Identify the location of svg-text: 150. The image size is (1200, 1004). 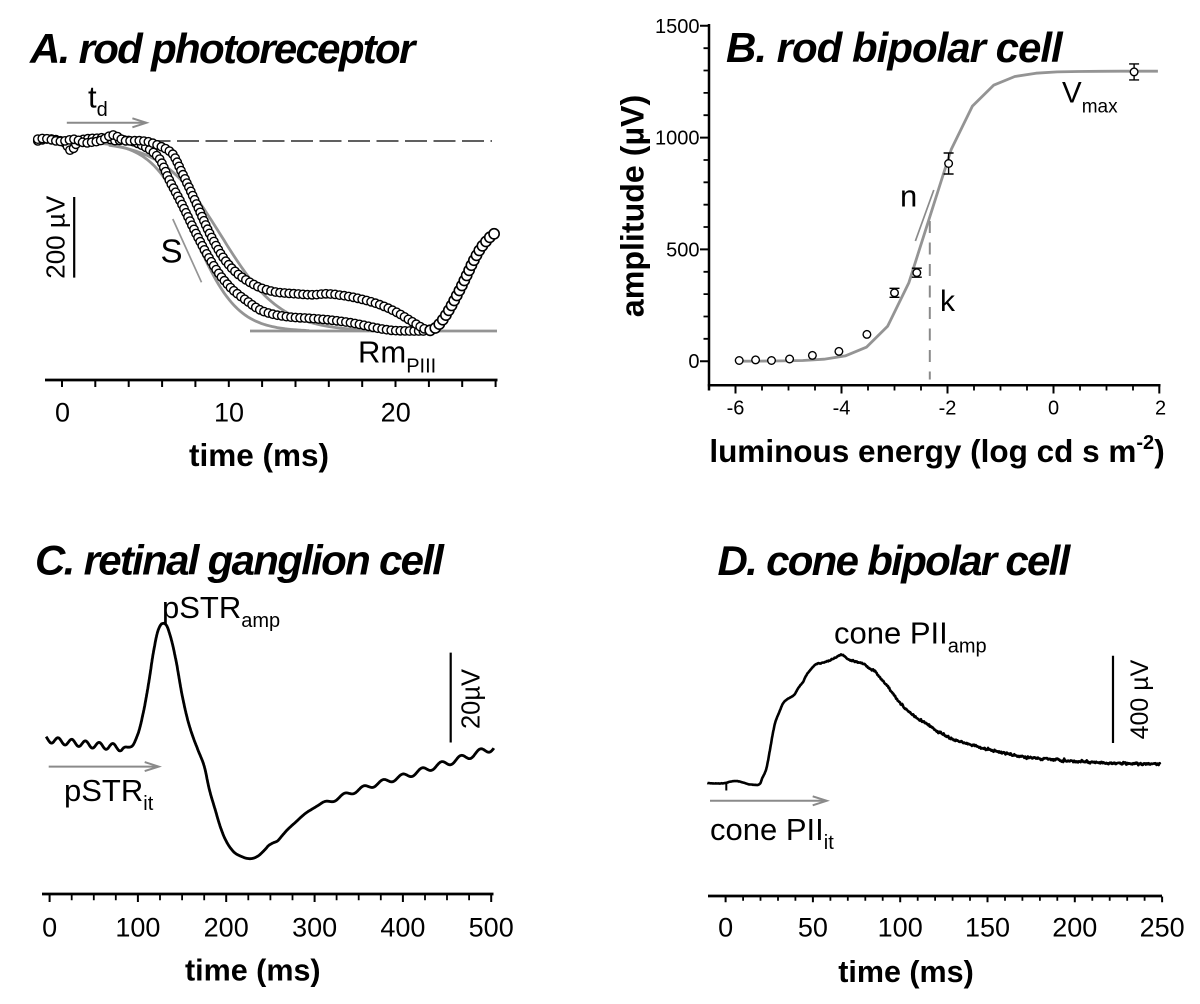
(987, 928).